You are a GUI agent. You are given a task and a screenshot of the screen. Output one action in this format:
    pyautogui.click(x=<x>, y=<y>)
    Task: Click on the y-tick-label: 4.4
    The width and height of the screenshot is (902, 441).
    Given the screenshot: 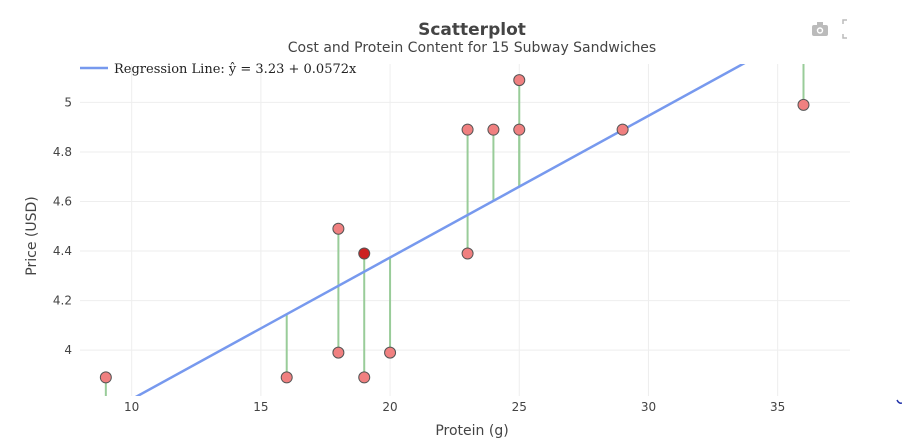 What is the action you would take?
    pyautogui.click(x=62, y=251)
    